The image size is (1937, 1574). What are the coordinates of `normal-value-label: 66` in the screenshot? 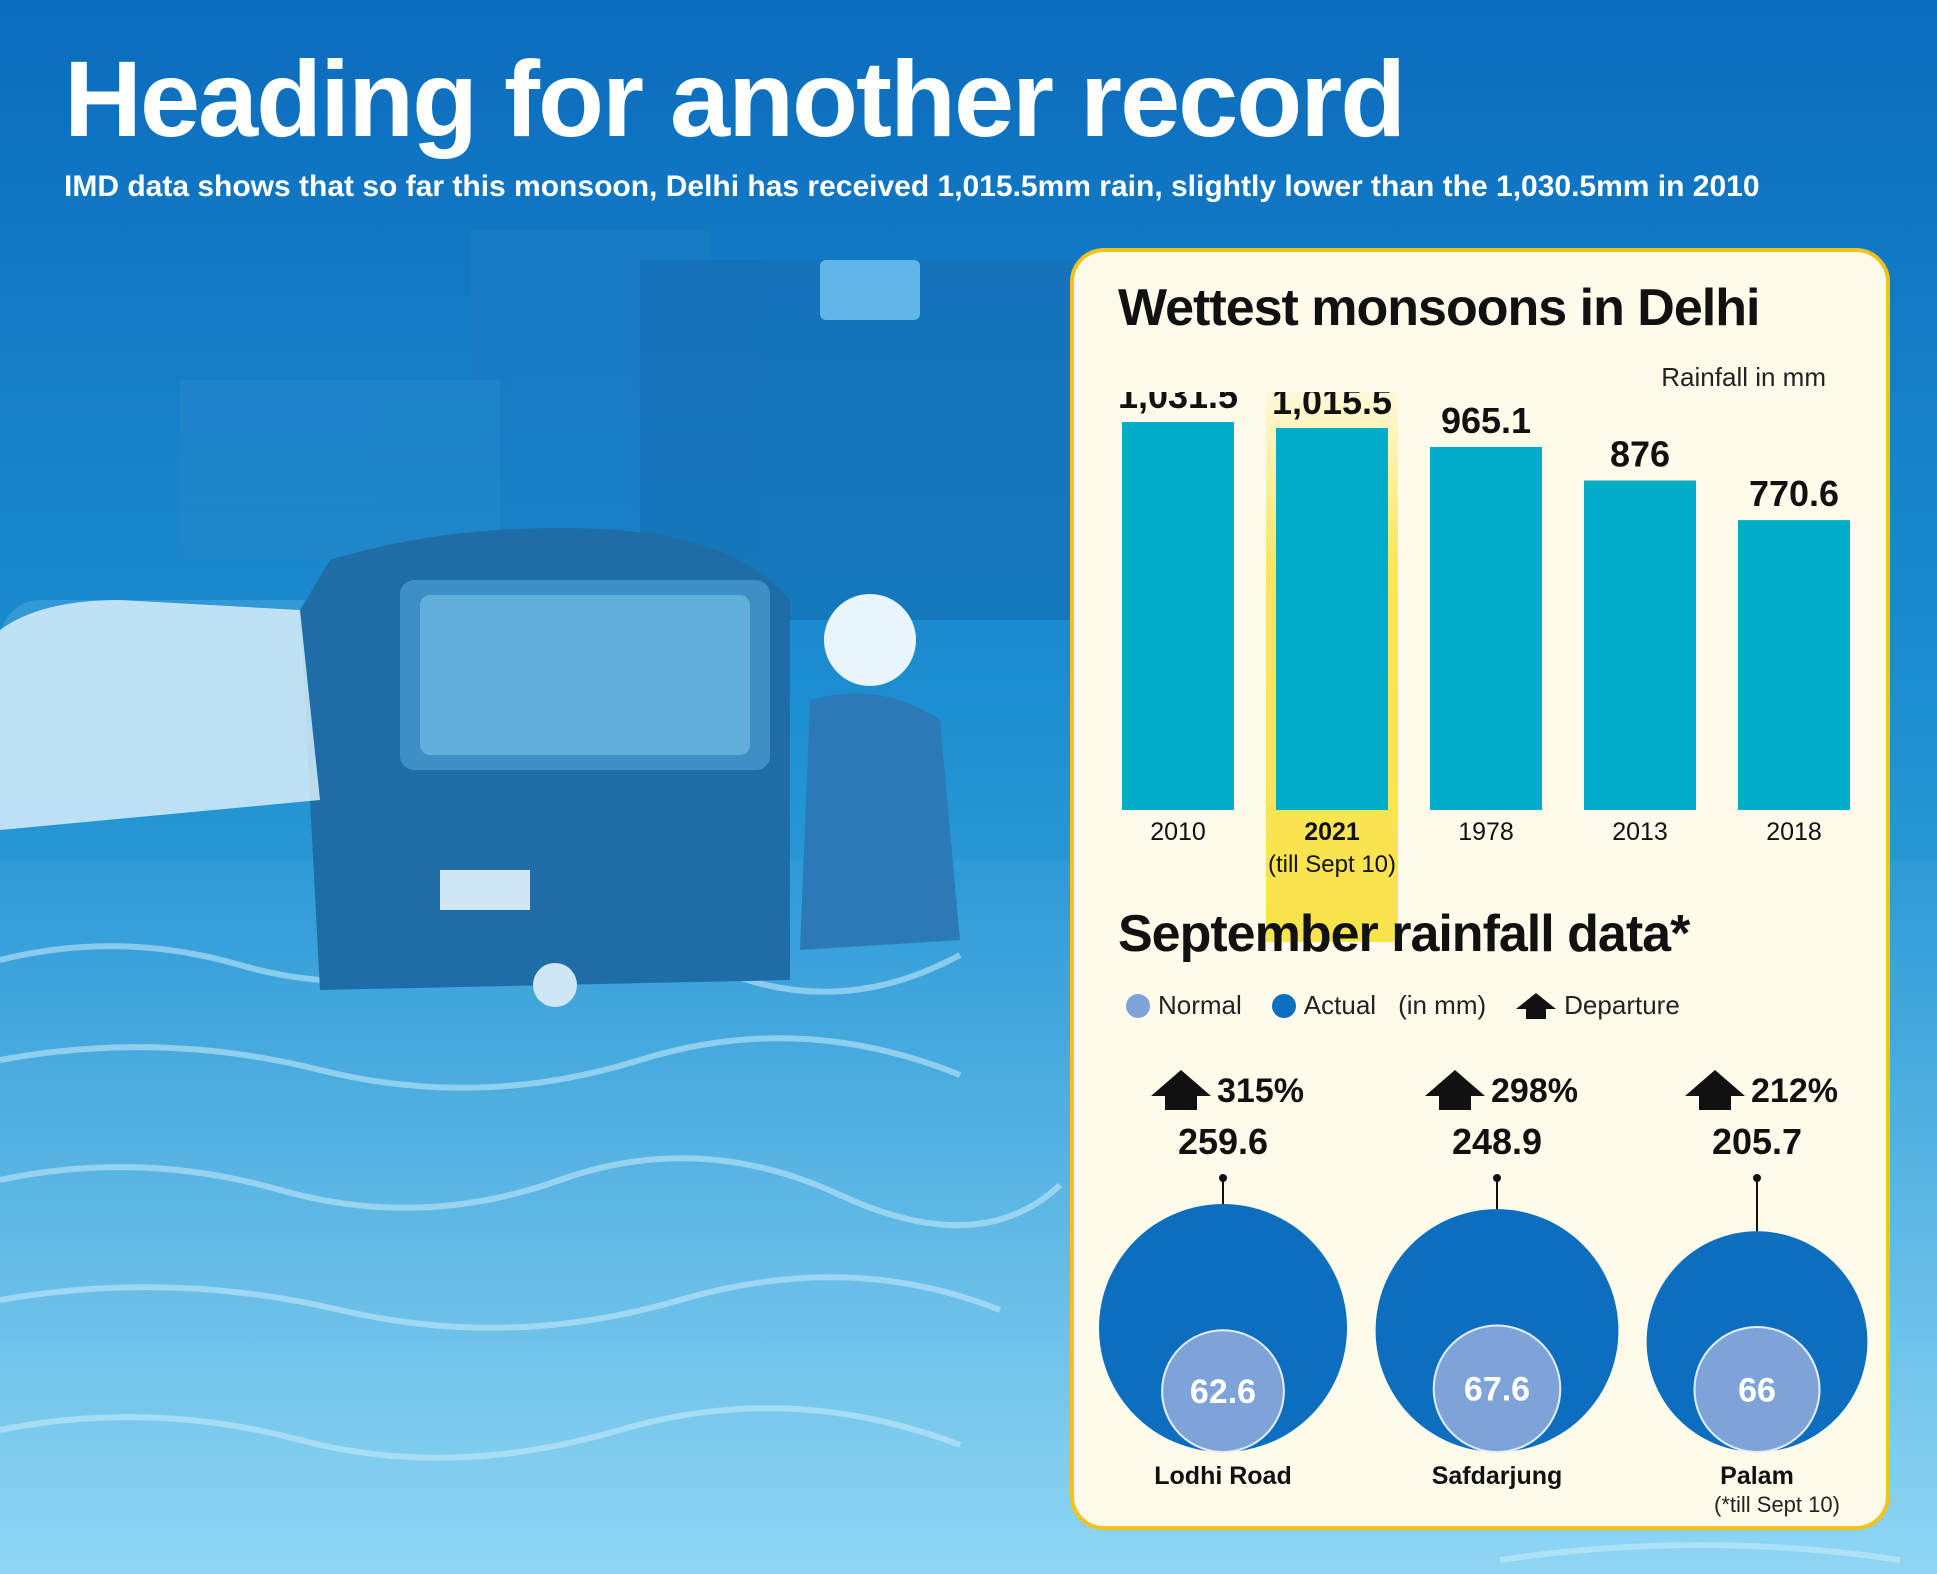 It's located at (1757, 1390).